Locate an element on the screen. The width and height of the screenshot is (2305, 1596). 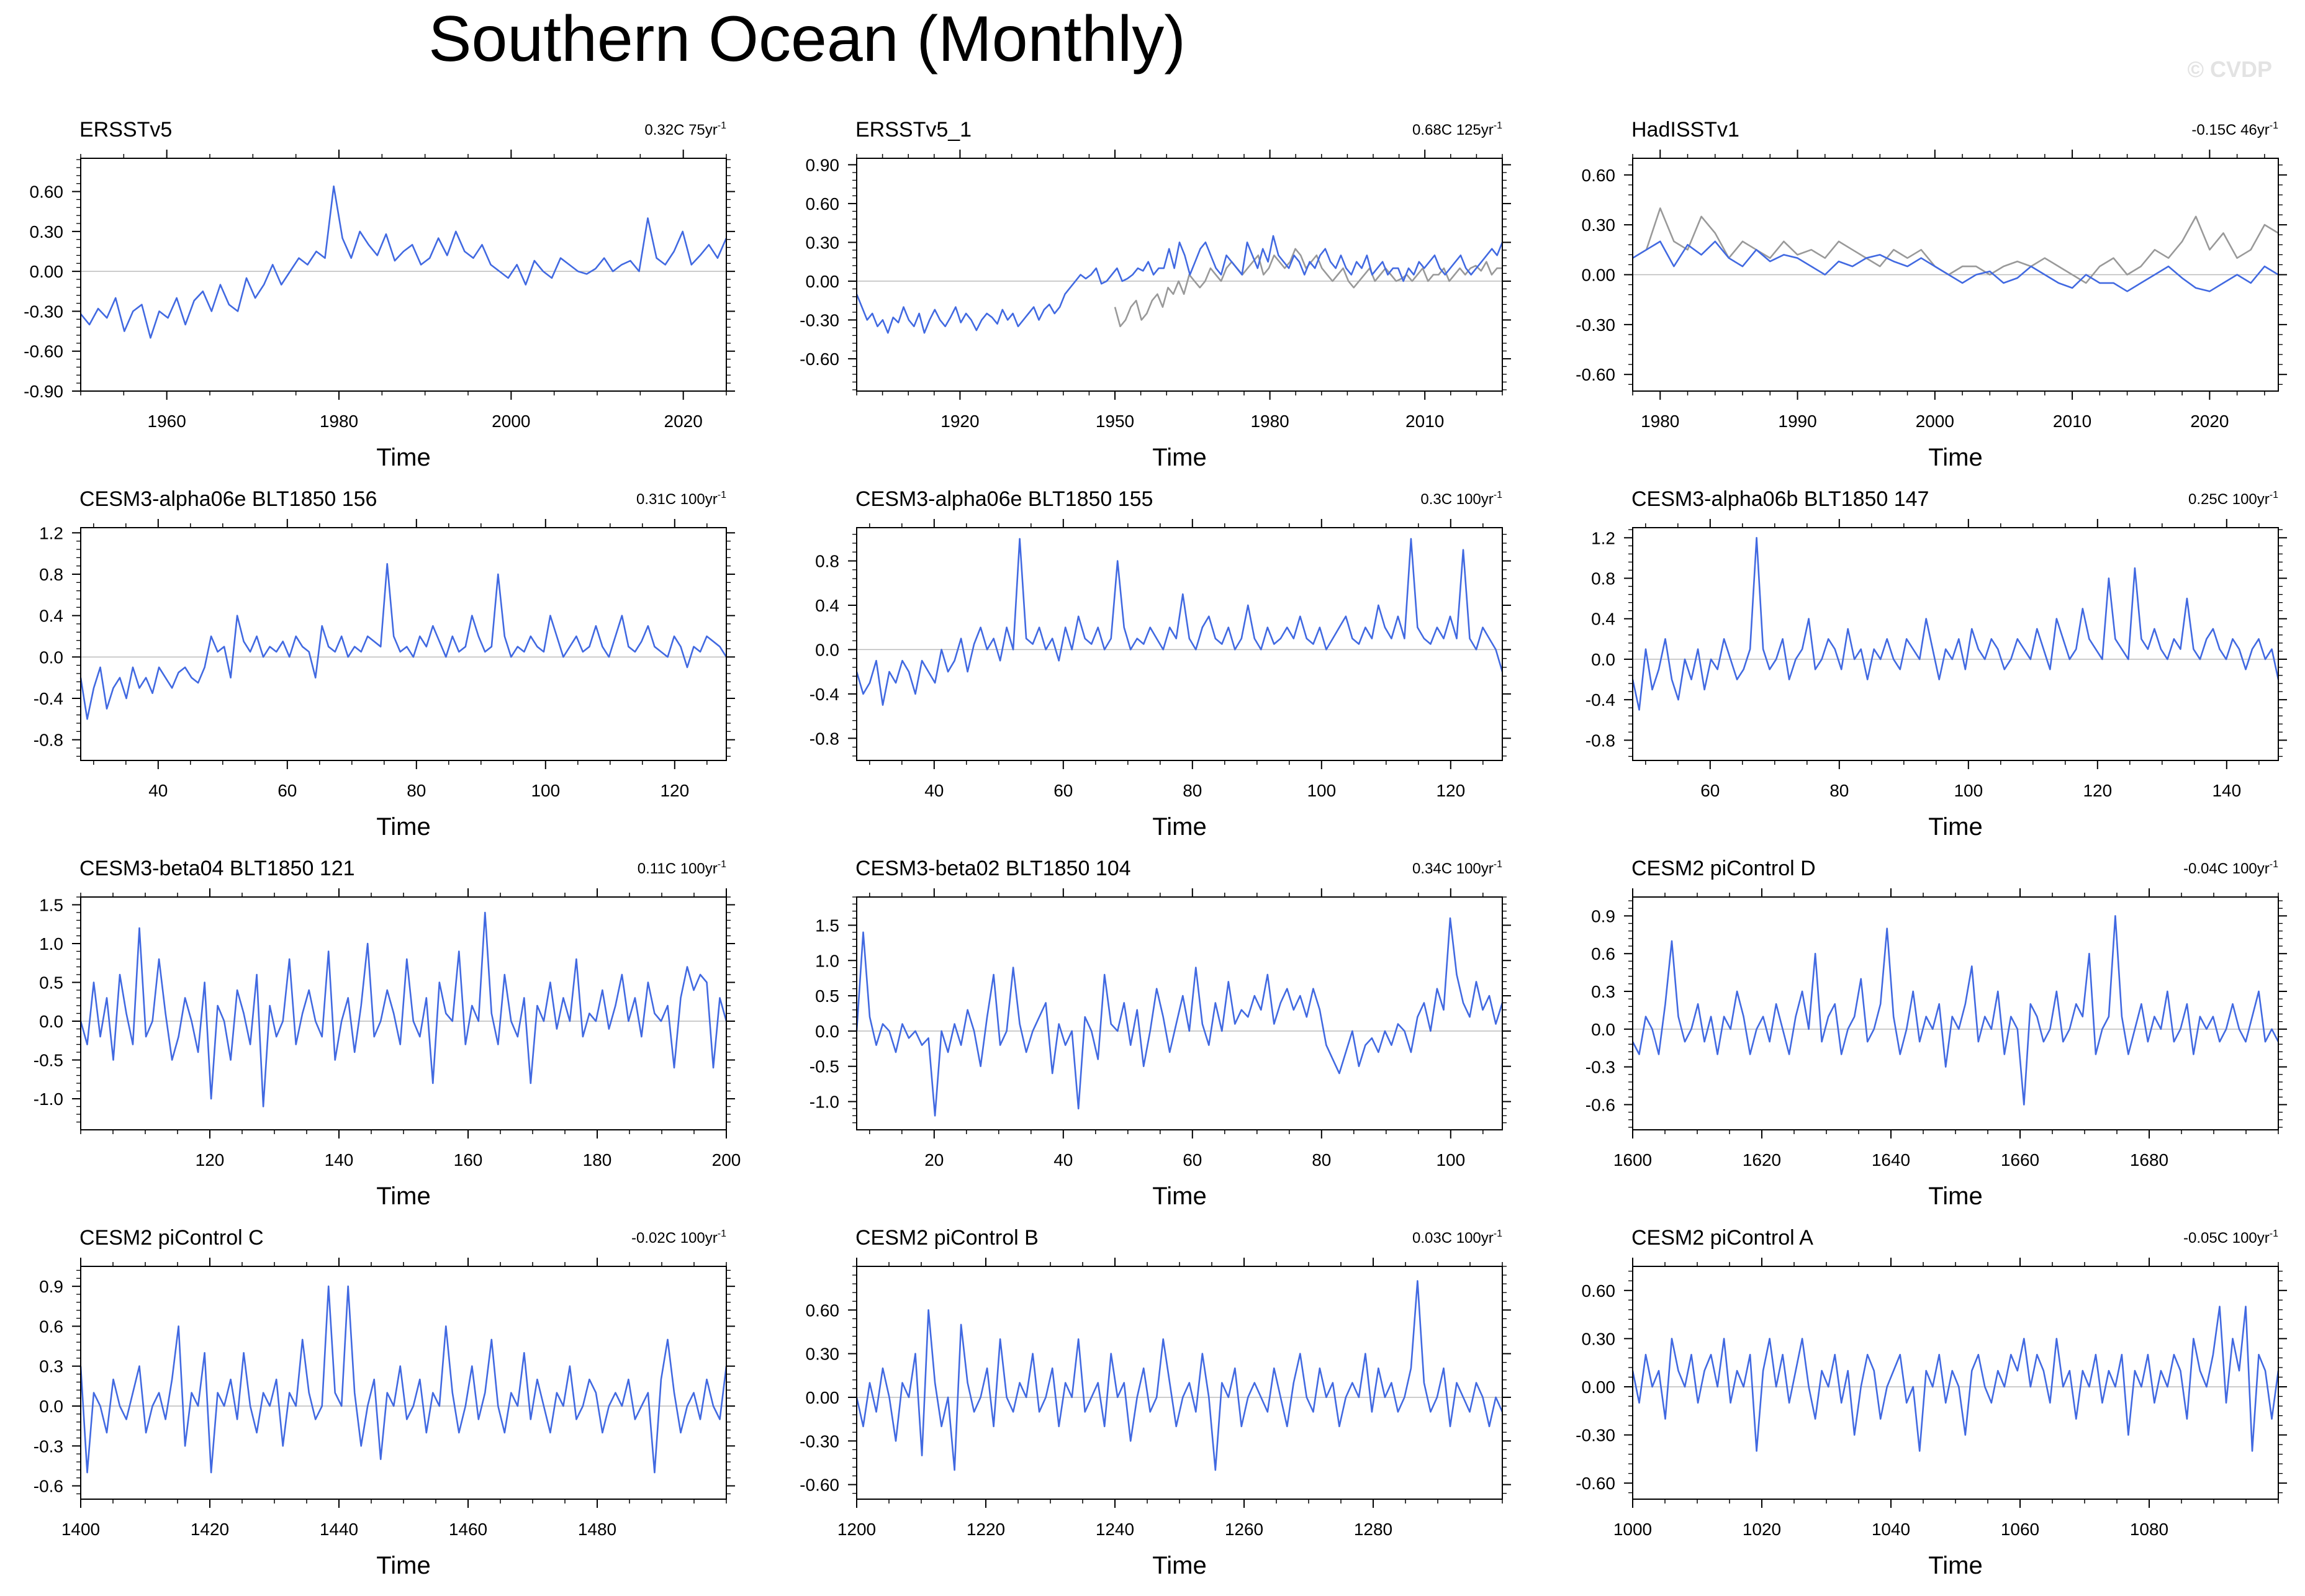
y-tick-label: 0.4 is located at coordinates (51, 616).